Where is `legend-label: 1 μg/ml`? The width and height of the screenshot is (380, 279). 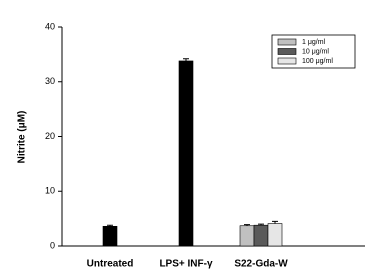 legend-label: 1 μg/ml is located at coordinates (314, 42).